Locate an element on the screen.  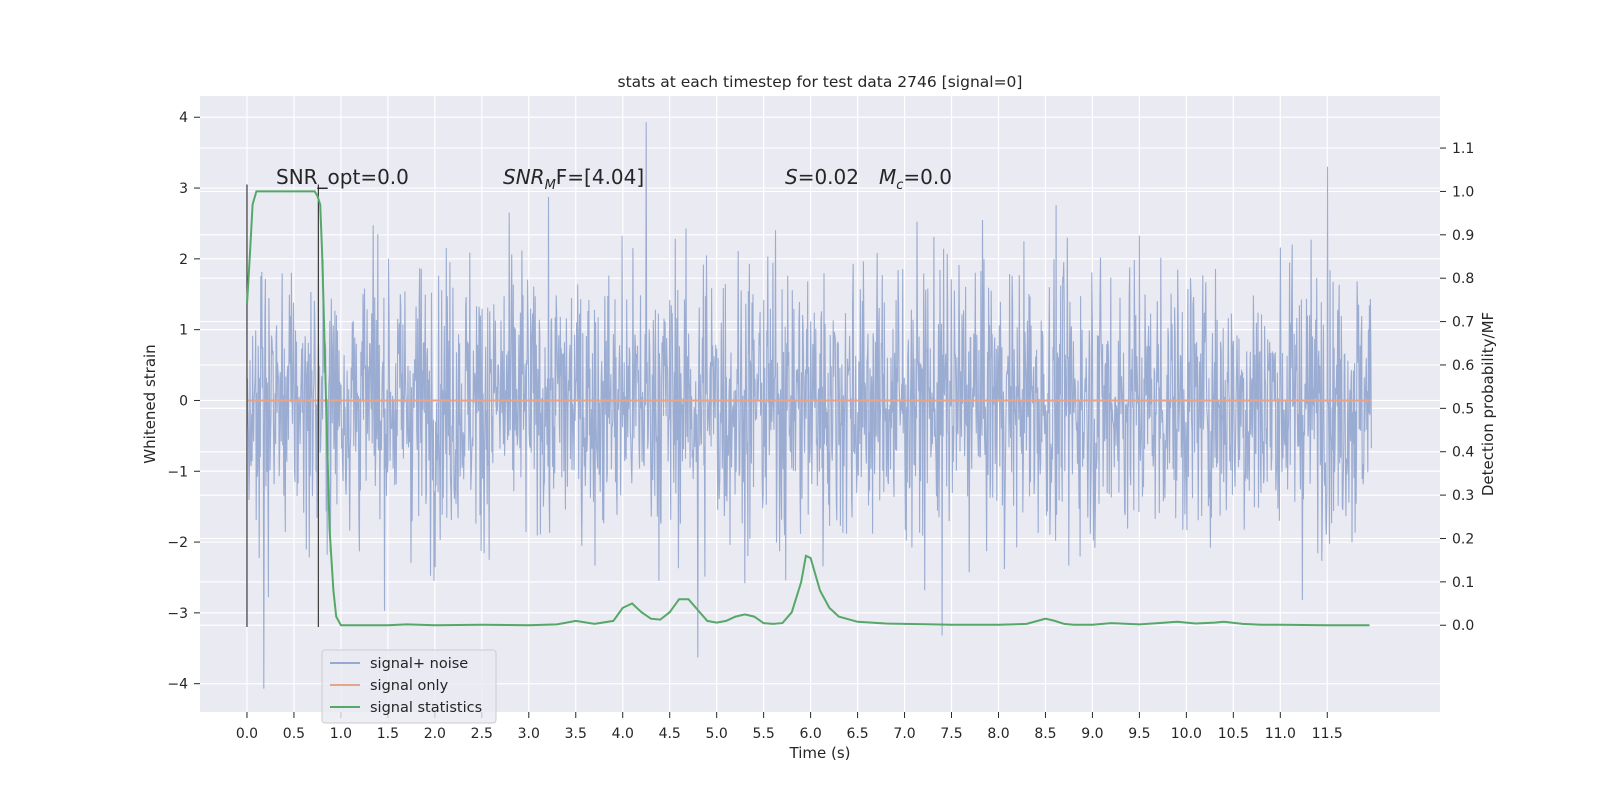
y-tick-label: 2 is located at coordinates (183, 260).